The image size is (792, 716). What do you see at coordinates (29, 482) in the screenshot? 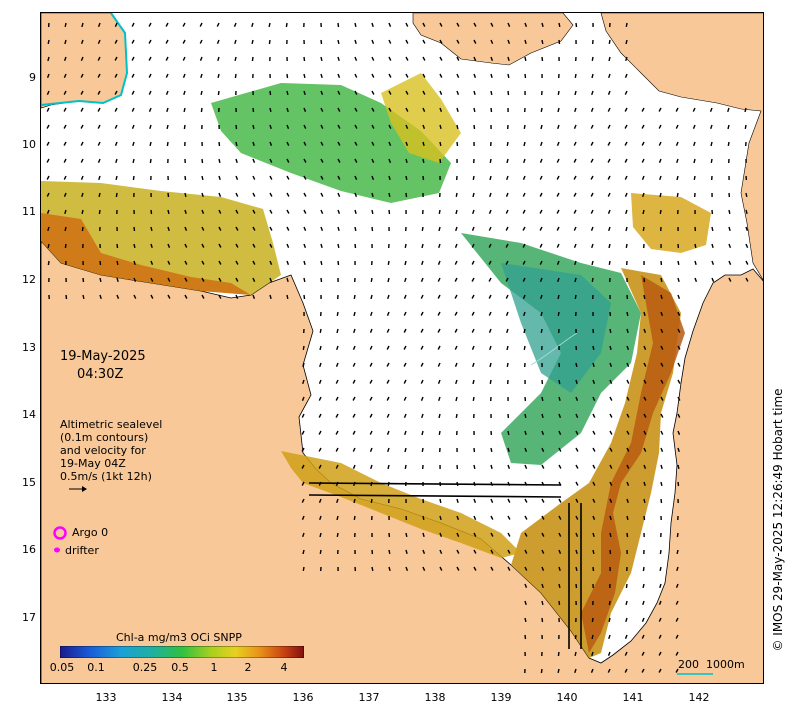
I see `lat-tick-15: 15` at bounding box center [29, 482].